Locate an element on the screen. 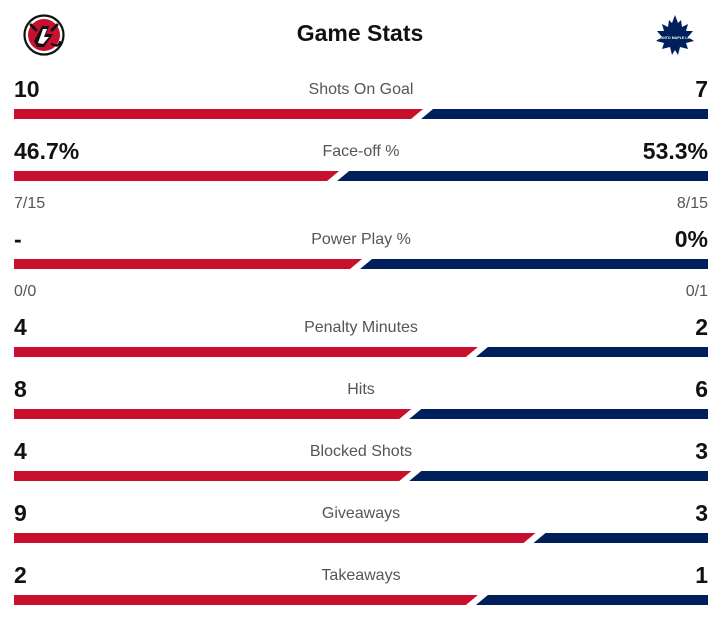 This screenshot has height=619, width=720. toronto-maple-leafs-logo-icon: TORONTO MAPLE LEAFS is located at coordinates (675, 36).